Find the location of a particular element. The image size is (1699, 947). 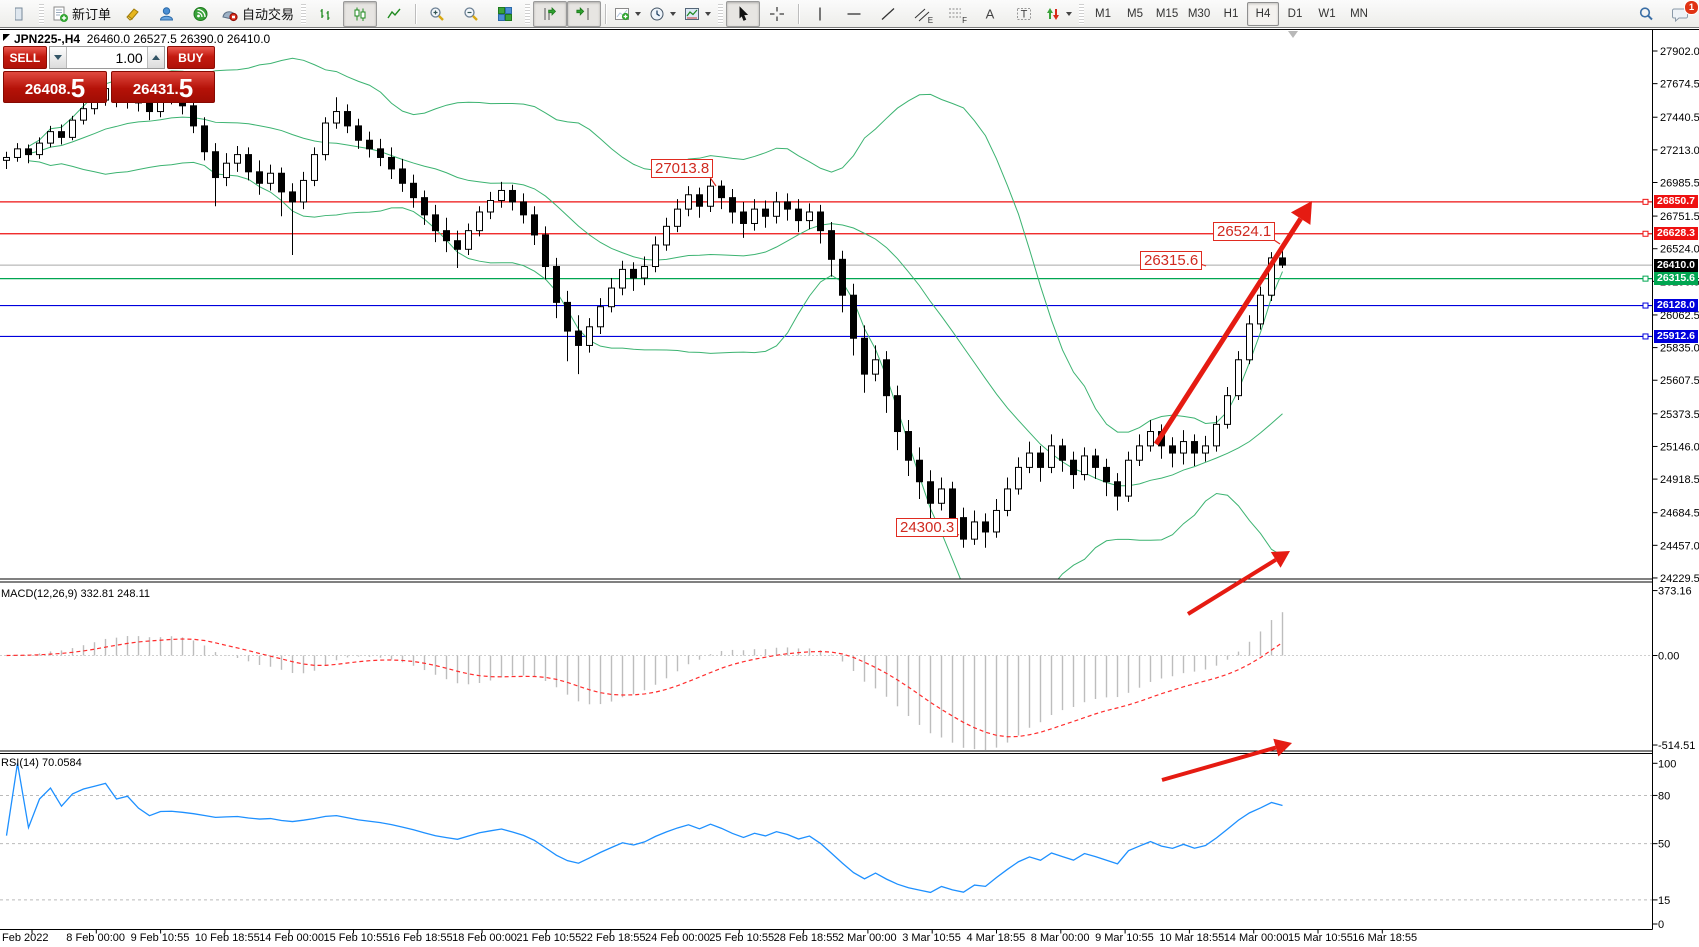

price-annotation: 24300.3 is located at coordinates (927, 527).